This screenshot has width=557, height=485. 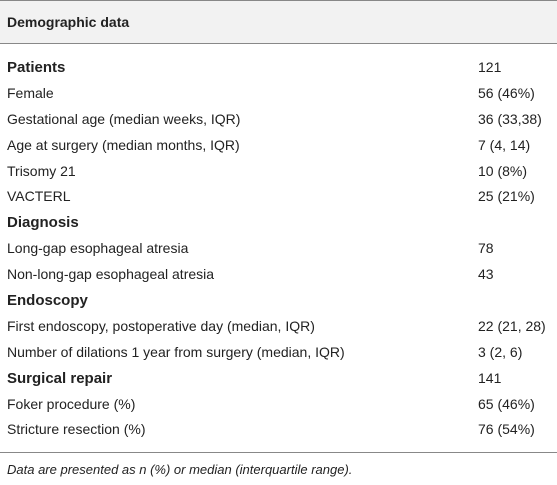 What do you see at coordinates (278, 172) in the screenshot?
I see `table-row: Trisomy 21 10 (8%)` at bounding box center [278, 172].